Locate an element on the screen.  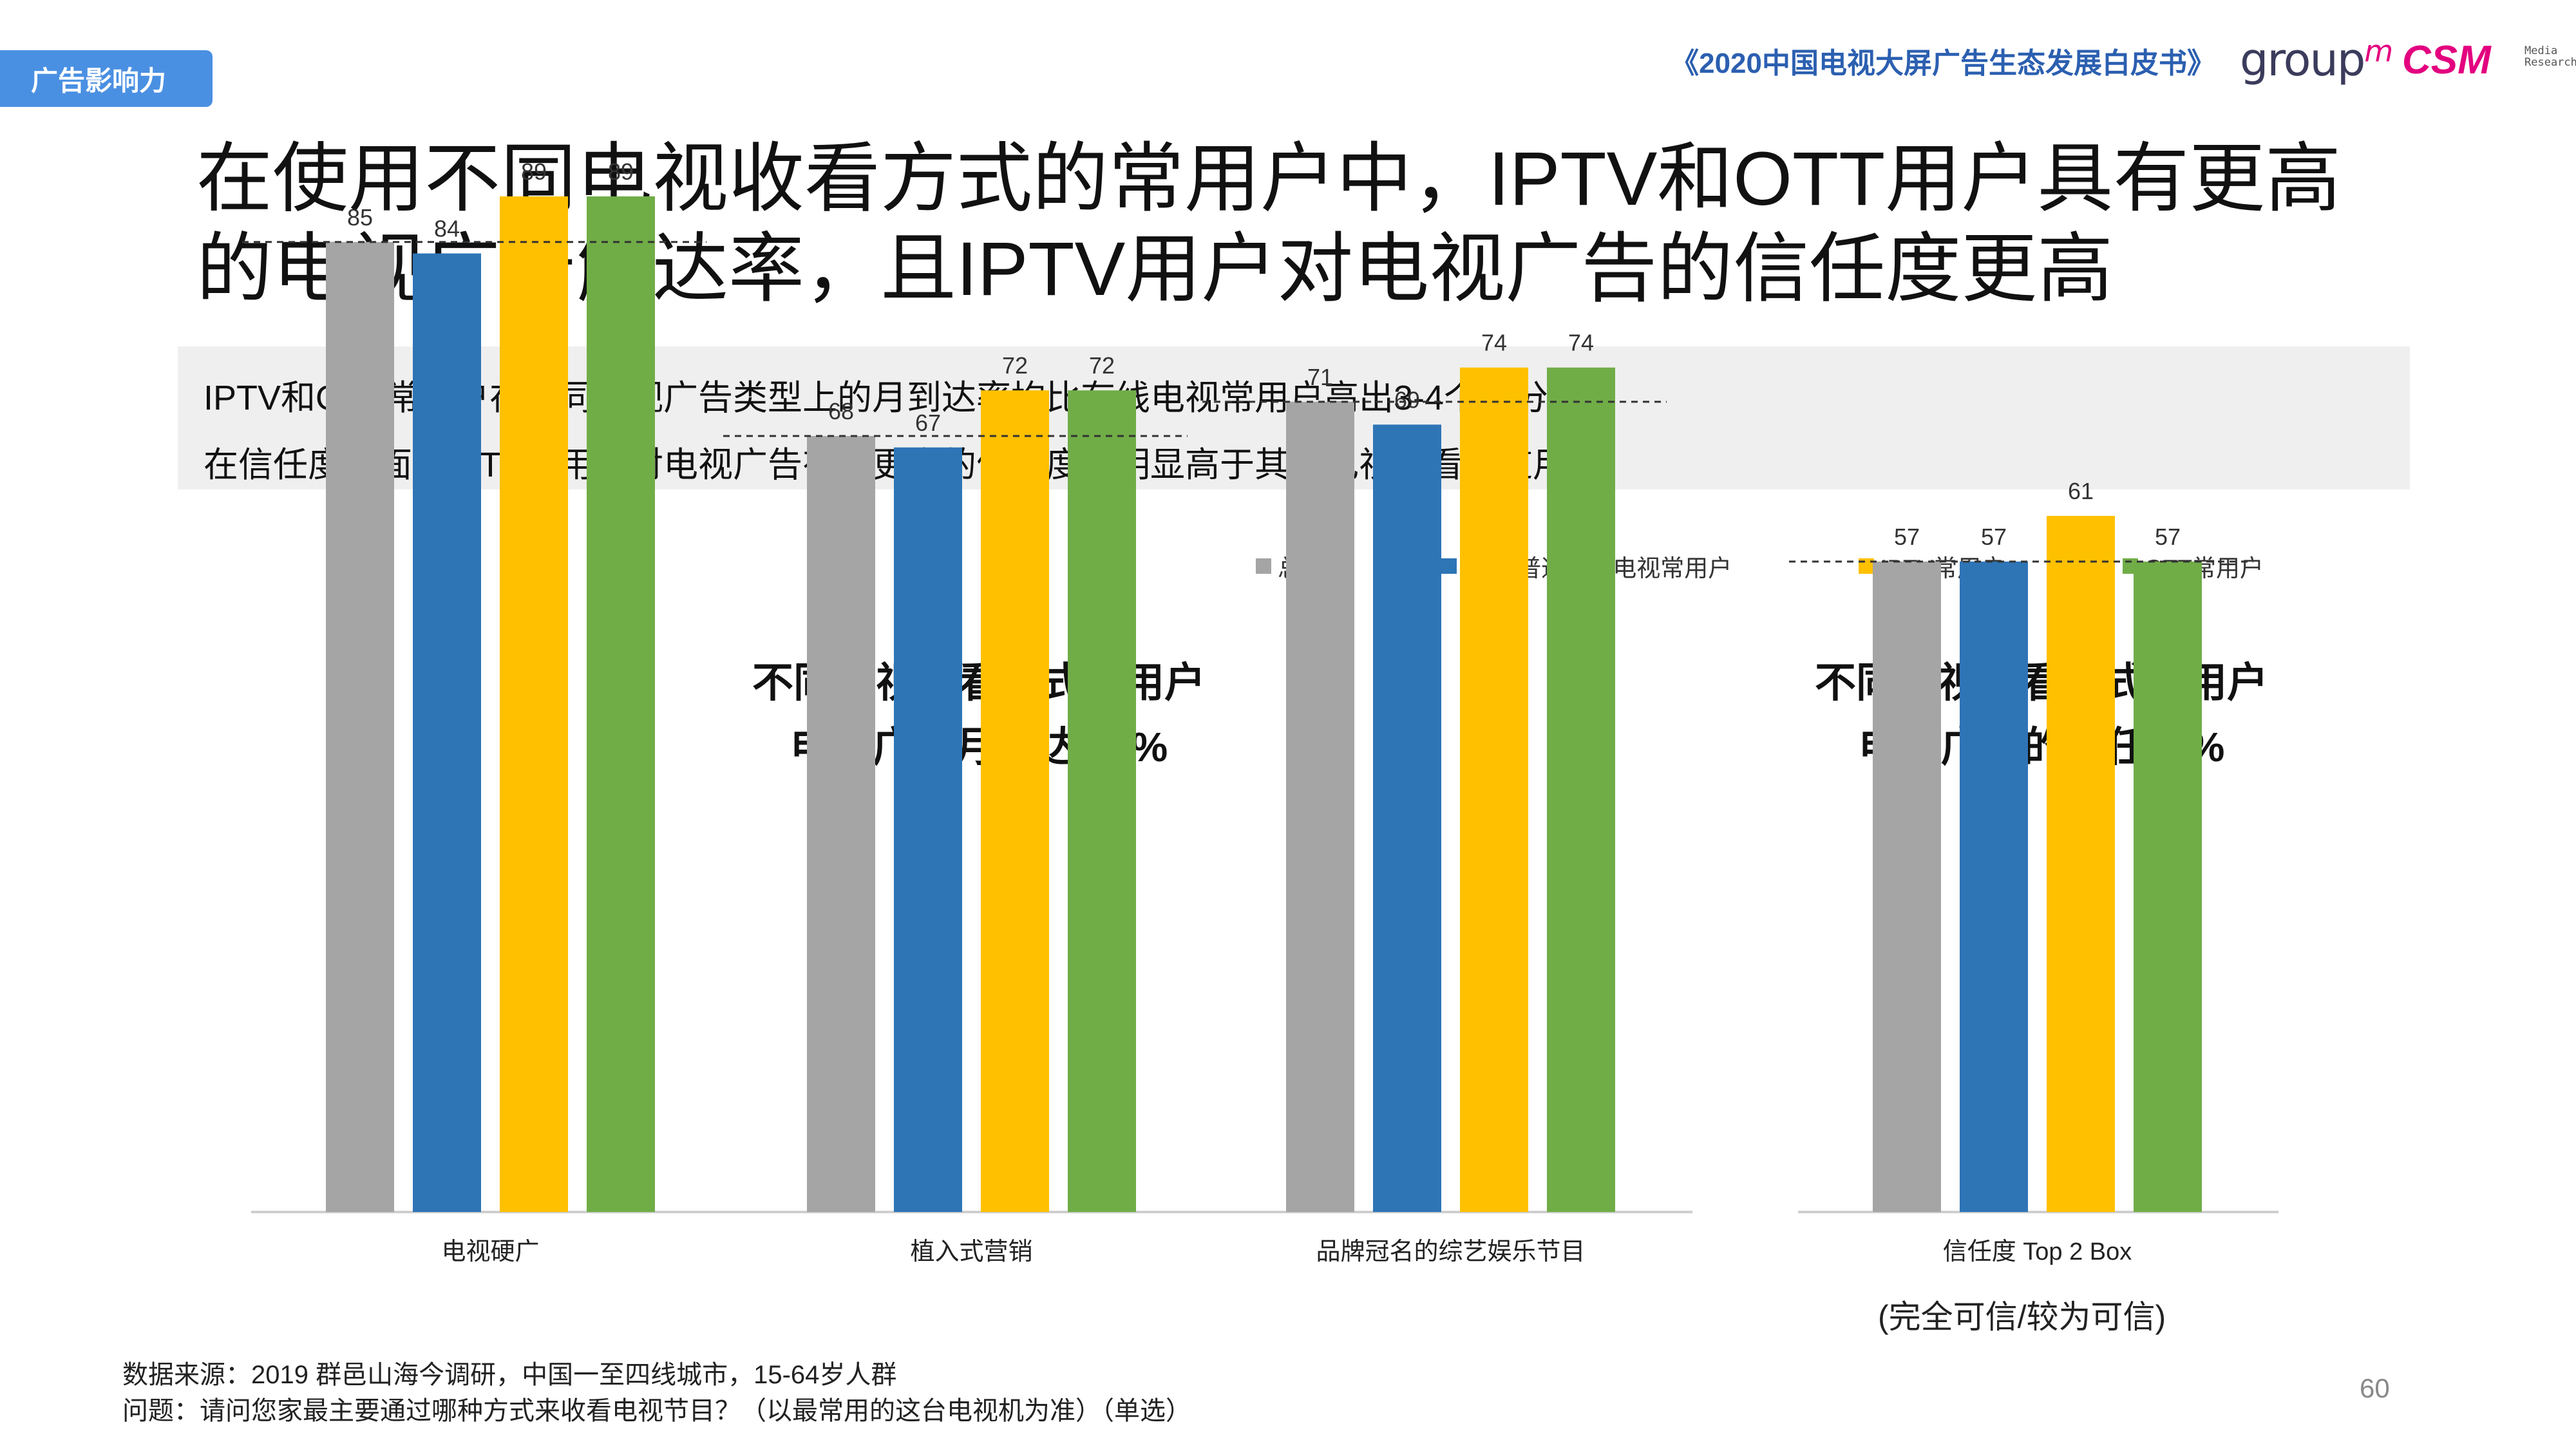
trust-data-label: 61 is located at coordinates (2081, 491).